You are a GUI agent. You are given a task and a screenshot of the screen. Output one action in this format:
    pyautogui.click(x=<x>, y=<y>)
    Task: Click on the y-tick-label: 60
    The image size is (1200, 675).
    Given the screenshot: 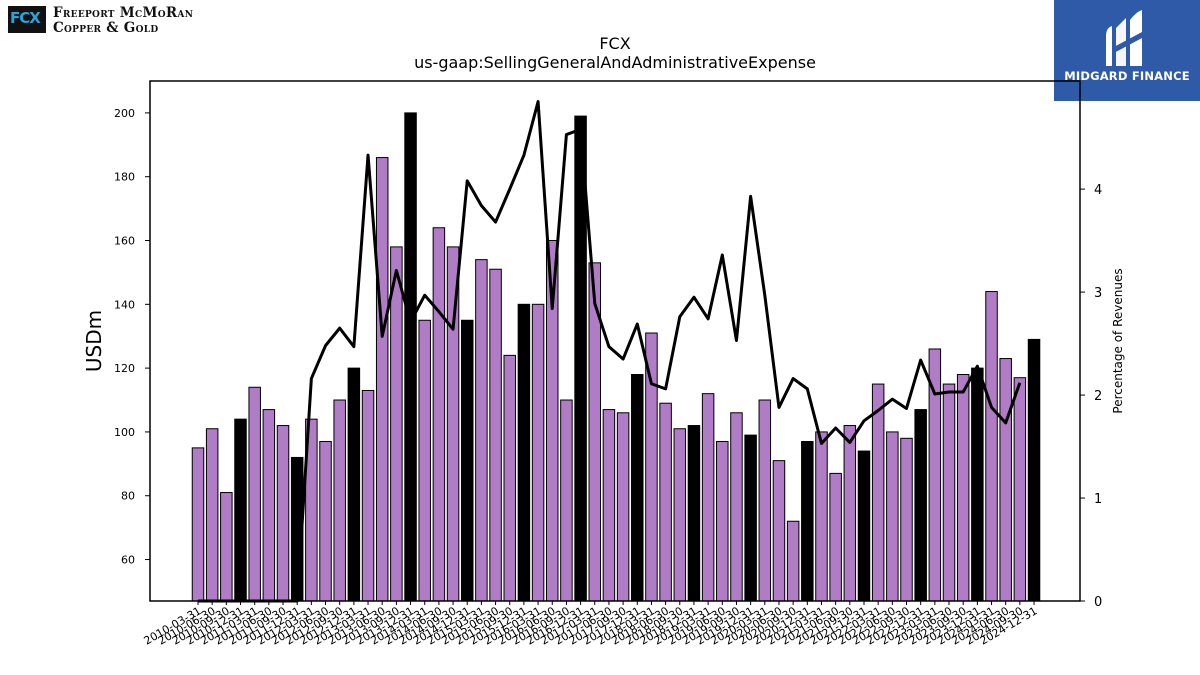 What is the action you would take?
    pyautogui.click(x=128, y=560)
    